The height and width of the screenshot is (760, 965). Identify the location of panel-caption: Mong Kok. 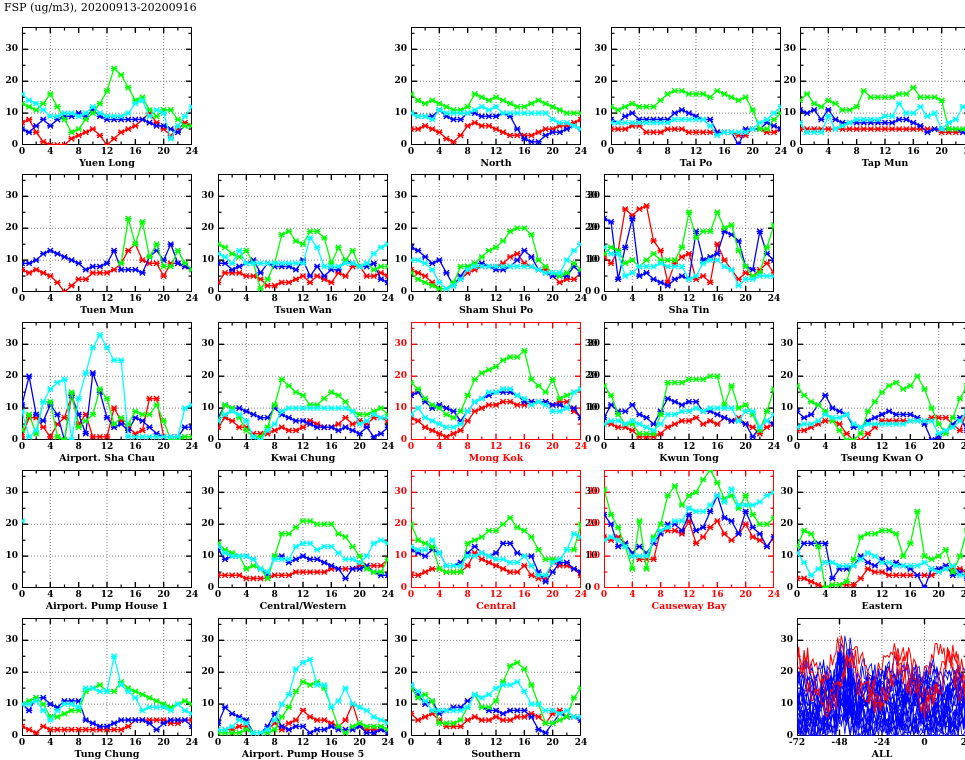
(496, 458).